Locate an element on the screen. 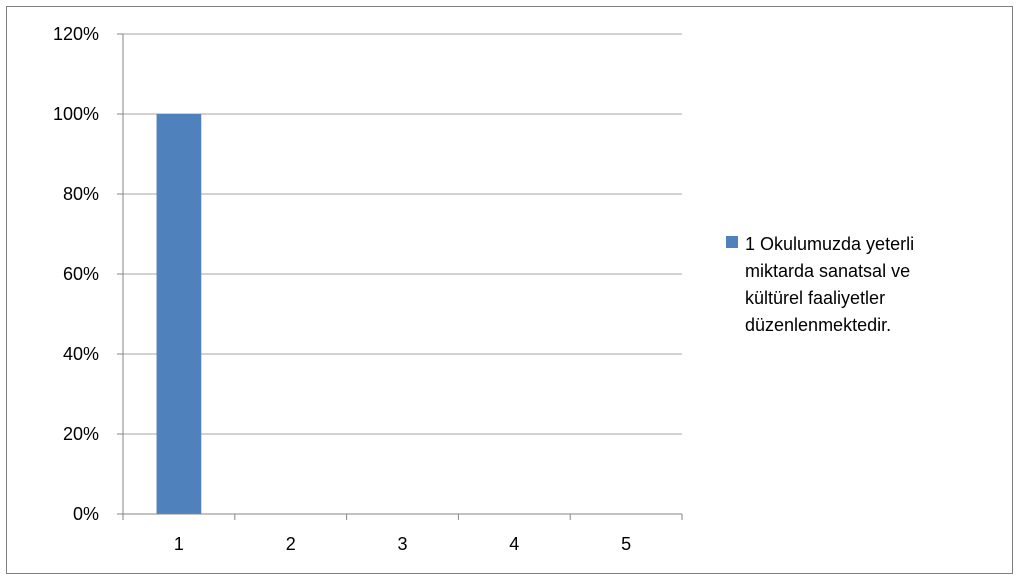 The image size is (1023, 582). y-tick-label: 60% is located at coordinates (81, 274).